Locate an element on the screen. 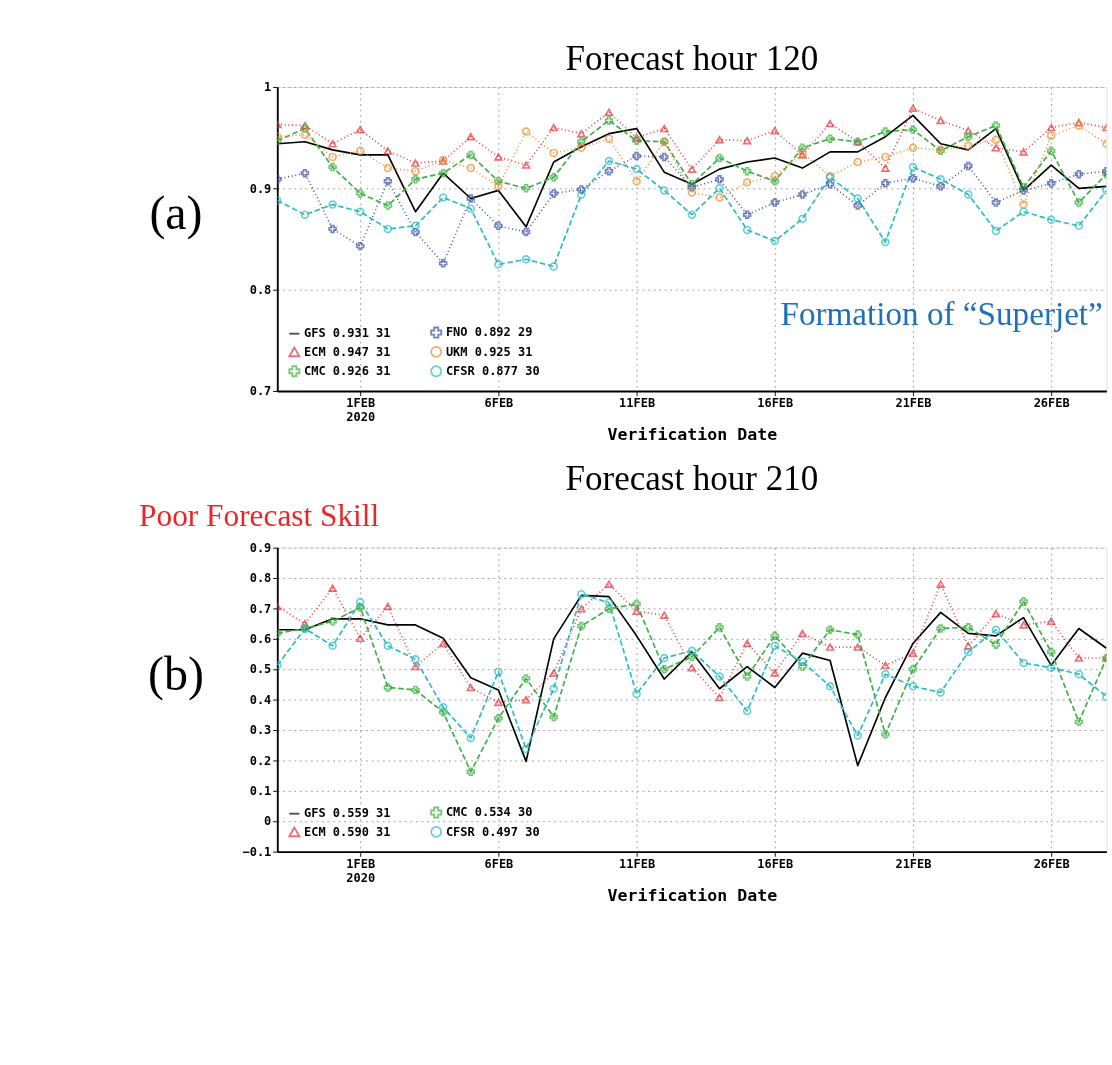  x-tick-label: 1FEB 2020 is located at coordinates (361, 870).